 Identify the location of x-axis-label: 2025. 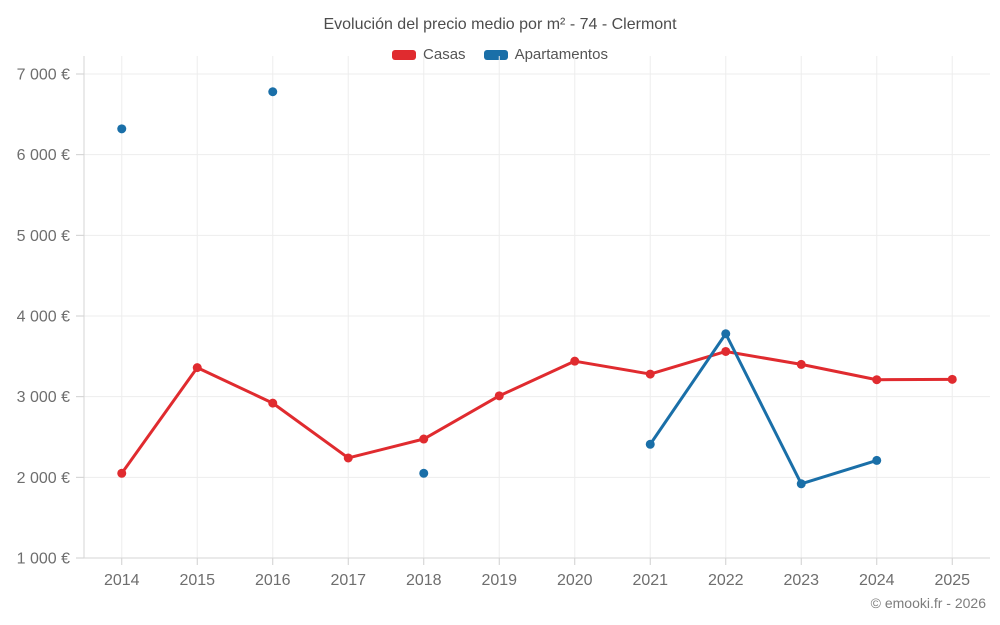
(952, 580).